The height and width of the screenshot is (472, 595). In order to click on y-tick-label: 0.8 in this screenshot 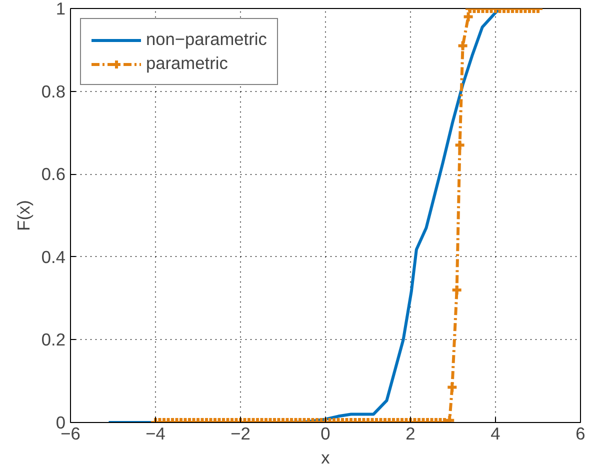, I will do `click(53, 91)`.